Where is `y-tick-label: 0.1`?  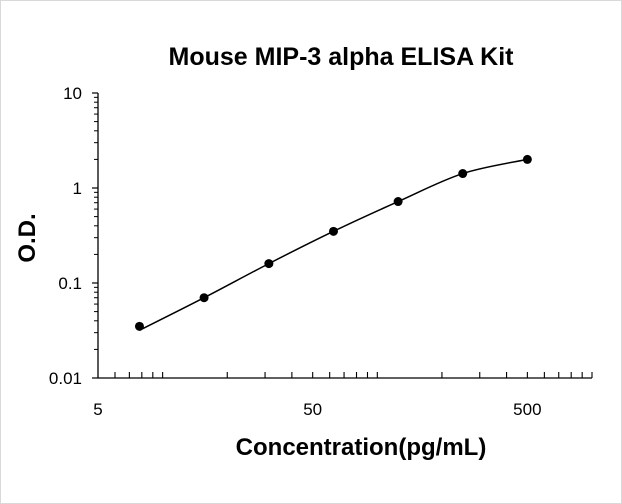
y-tick-label: 0.1 is located at coordinates (70, 283).